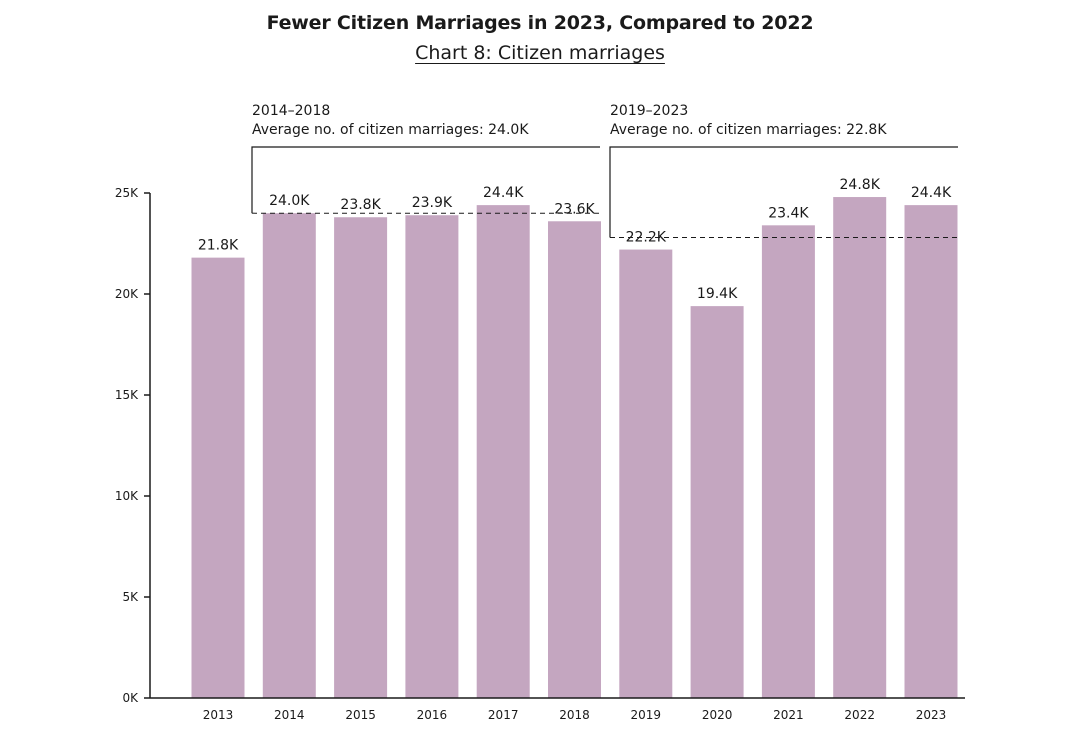 This screenshot has width=1080, height=736. I want to click on data-label: 21.8K, so click(218, 246).